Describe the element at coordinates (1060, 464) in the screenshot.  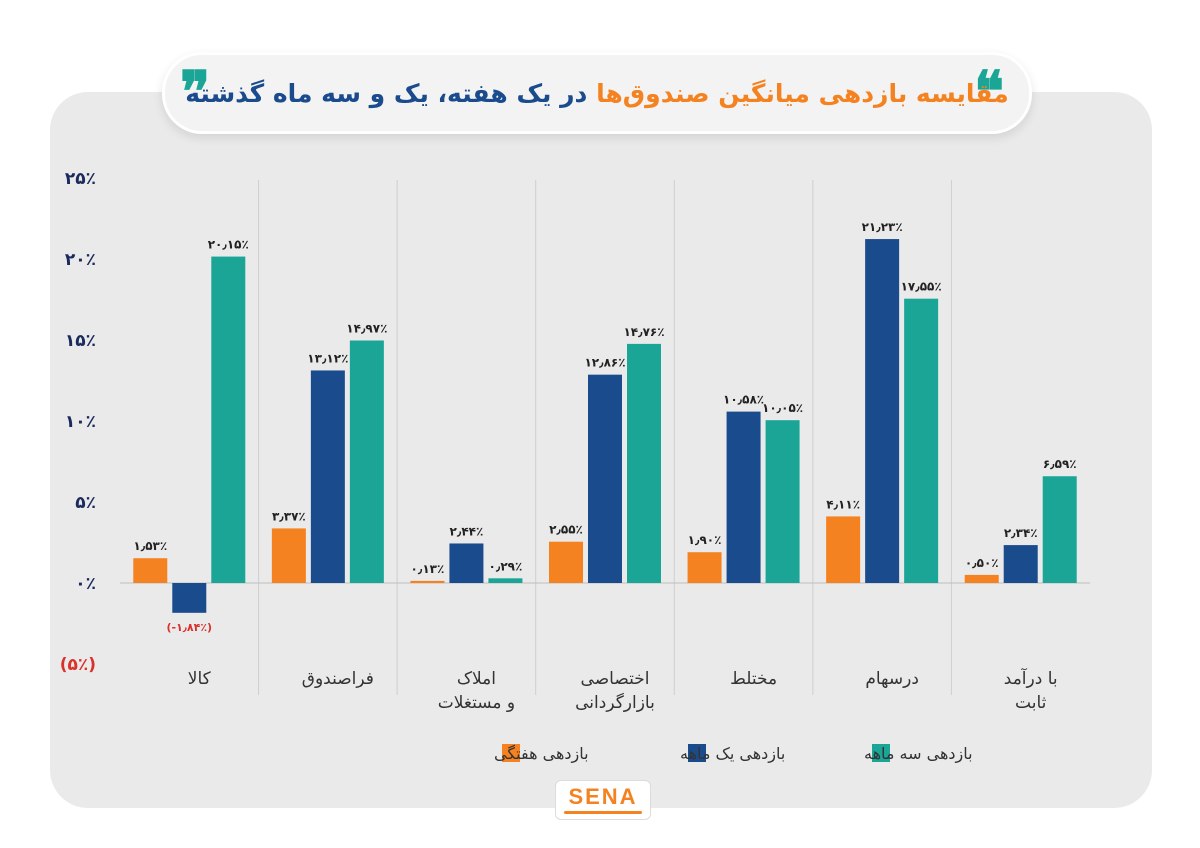
I see `bar-value-label: ۶٫۵۹٪` at that location.